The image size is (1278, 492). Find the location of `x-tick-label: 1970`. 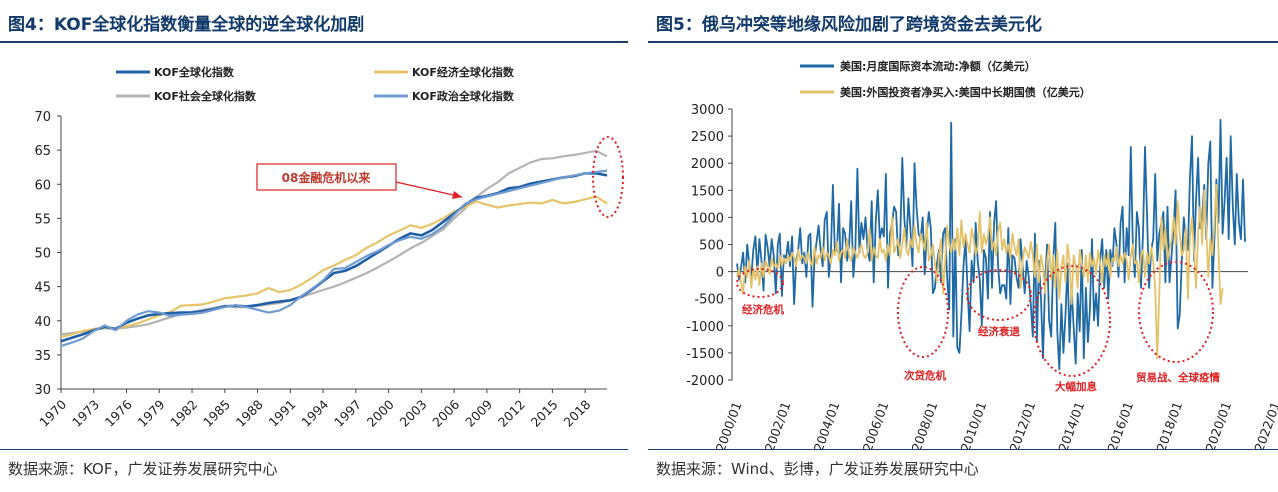

x-tick-label: 1970 is located at coordinates (52, 413).